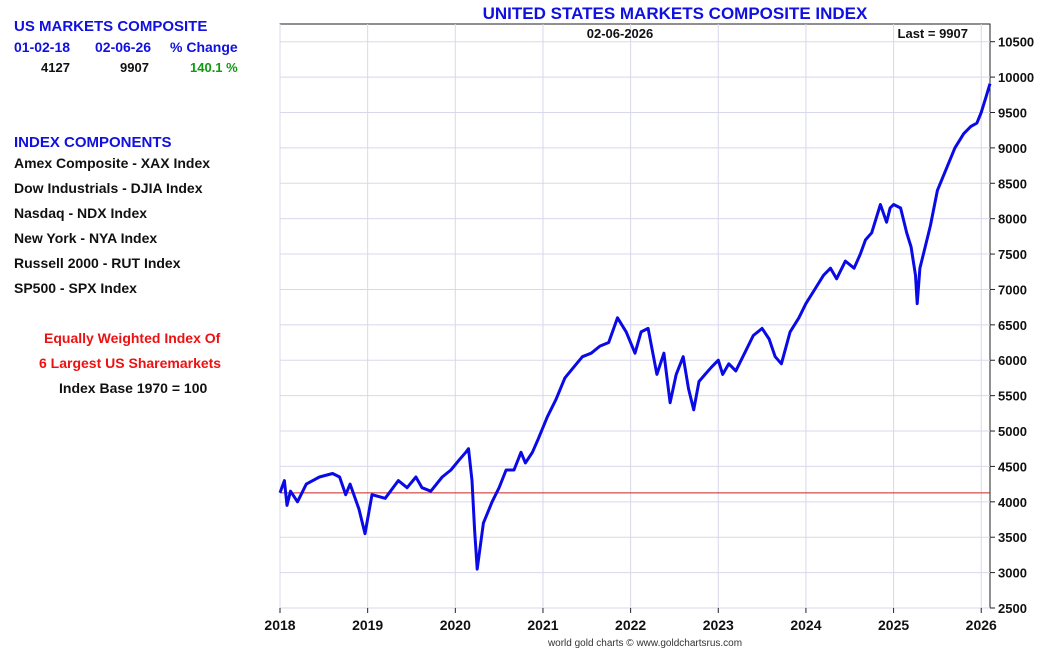 The width and height of the screenshot is (1050, 650). I want to click on y-tick-label: 7000, so click(1012, 289).